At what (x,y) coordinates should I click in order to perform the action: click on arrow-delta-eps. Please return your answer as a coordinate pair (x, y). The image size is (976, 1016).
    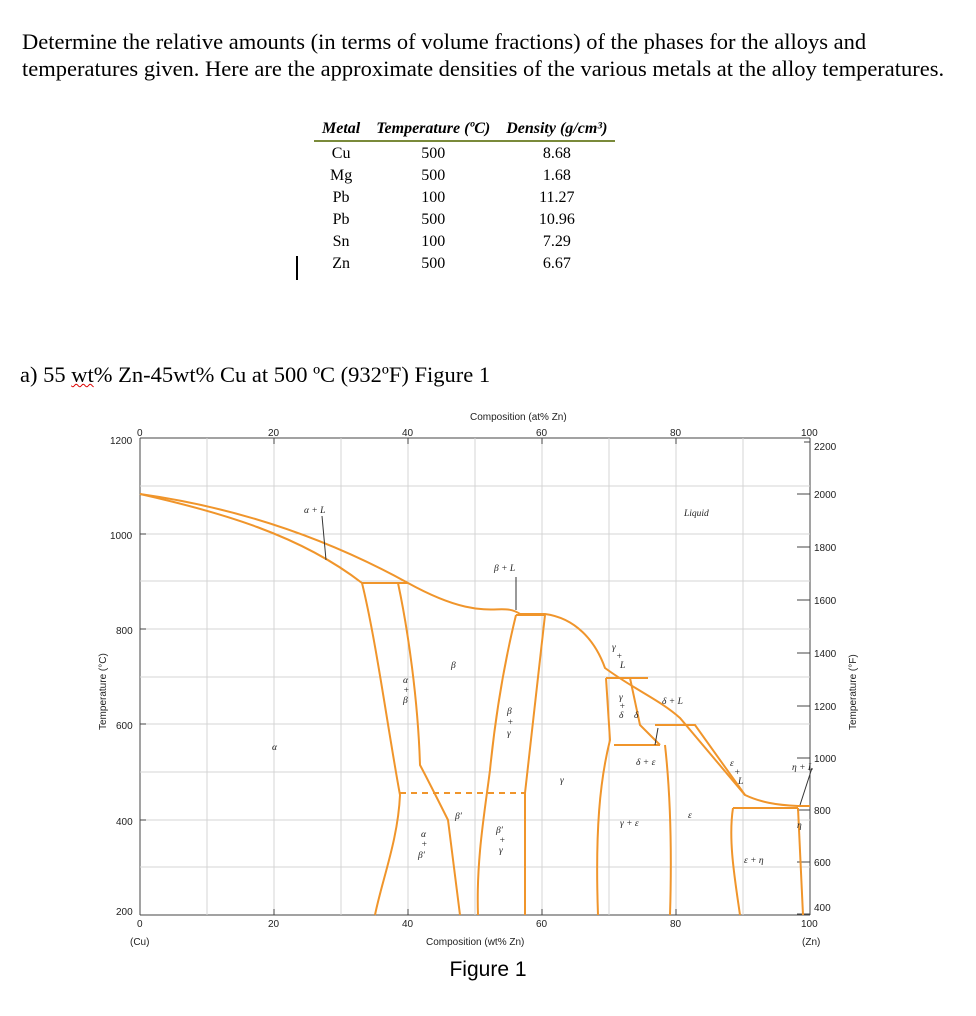
    Looking at the image, I should click on (656, 736).